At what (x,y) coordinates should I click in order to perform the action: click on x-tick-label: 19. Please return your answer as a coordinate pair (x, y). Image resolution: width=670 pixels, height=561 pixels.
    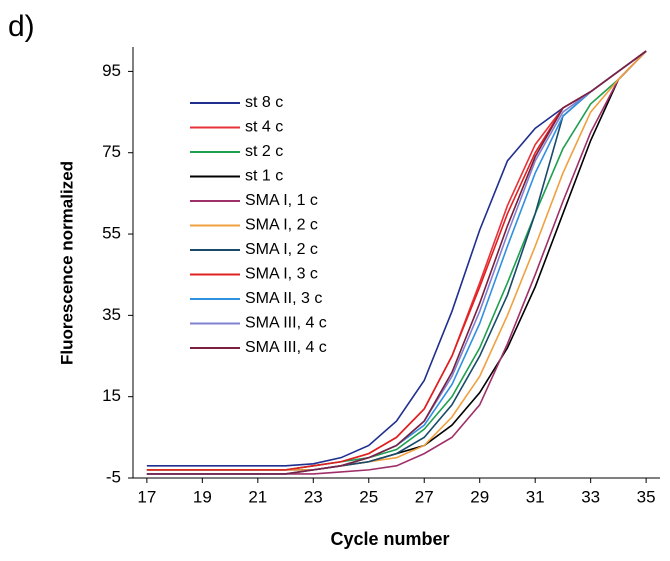
    Looking at the image, I should click on (202, 496).